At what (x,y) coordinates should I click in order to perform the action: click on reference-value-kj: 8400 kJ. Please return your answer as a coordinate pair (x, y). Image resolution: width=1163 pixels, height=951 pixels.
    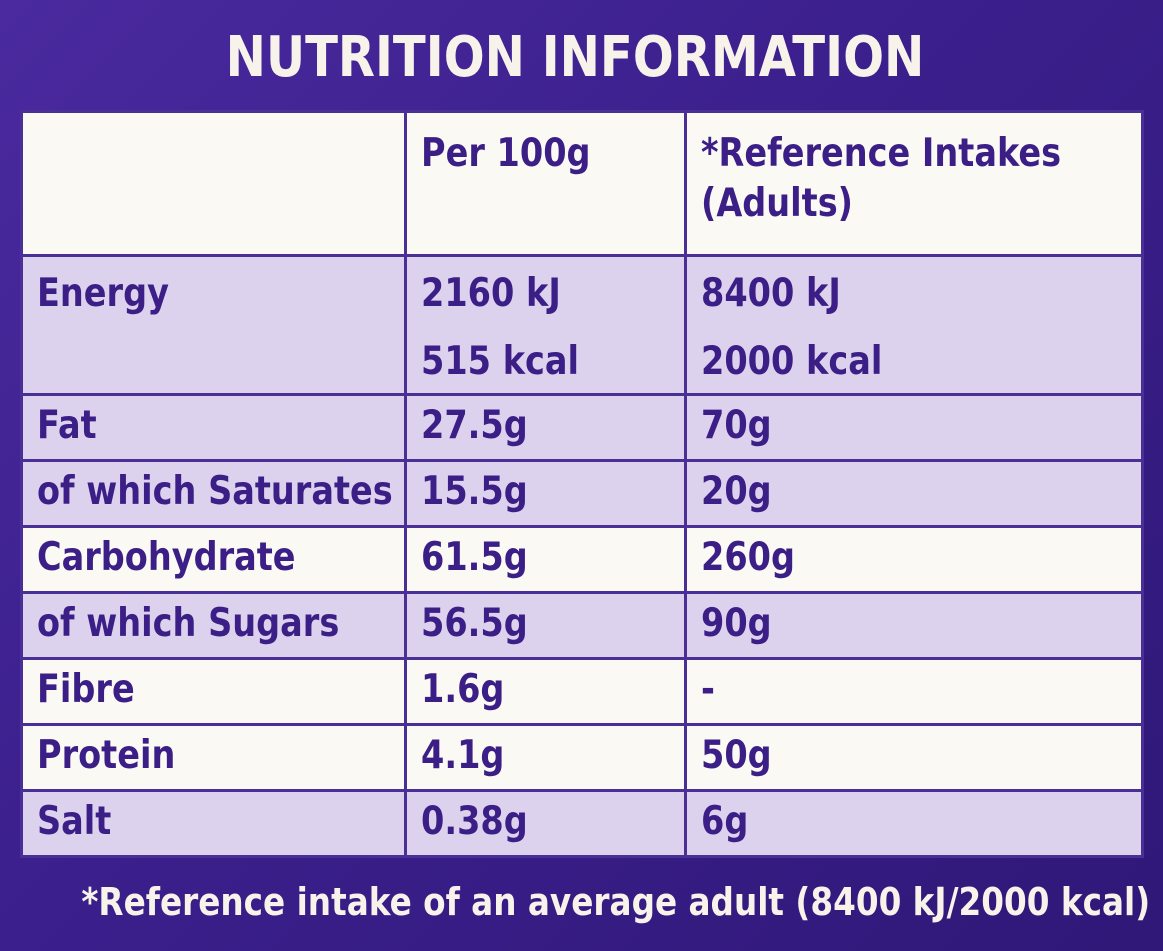
    Looking at the image, I should click on (771, 293).